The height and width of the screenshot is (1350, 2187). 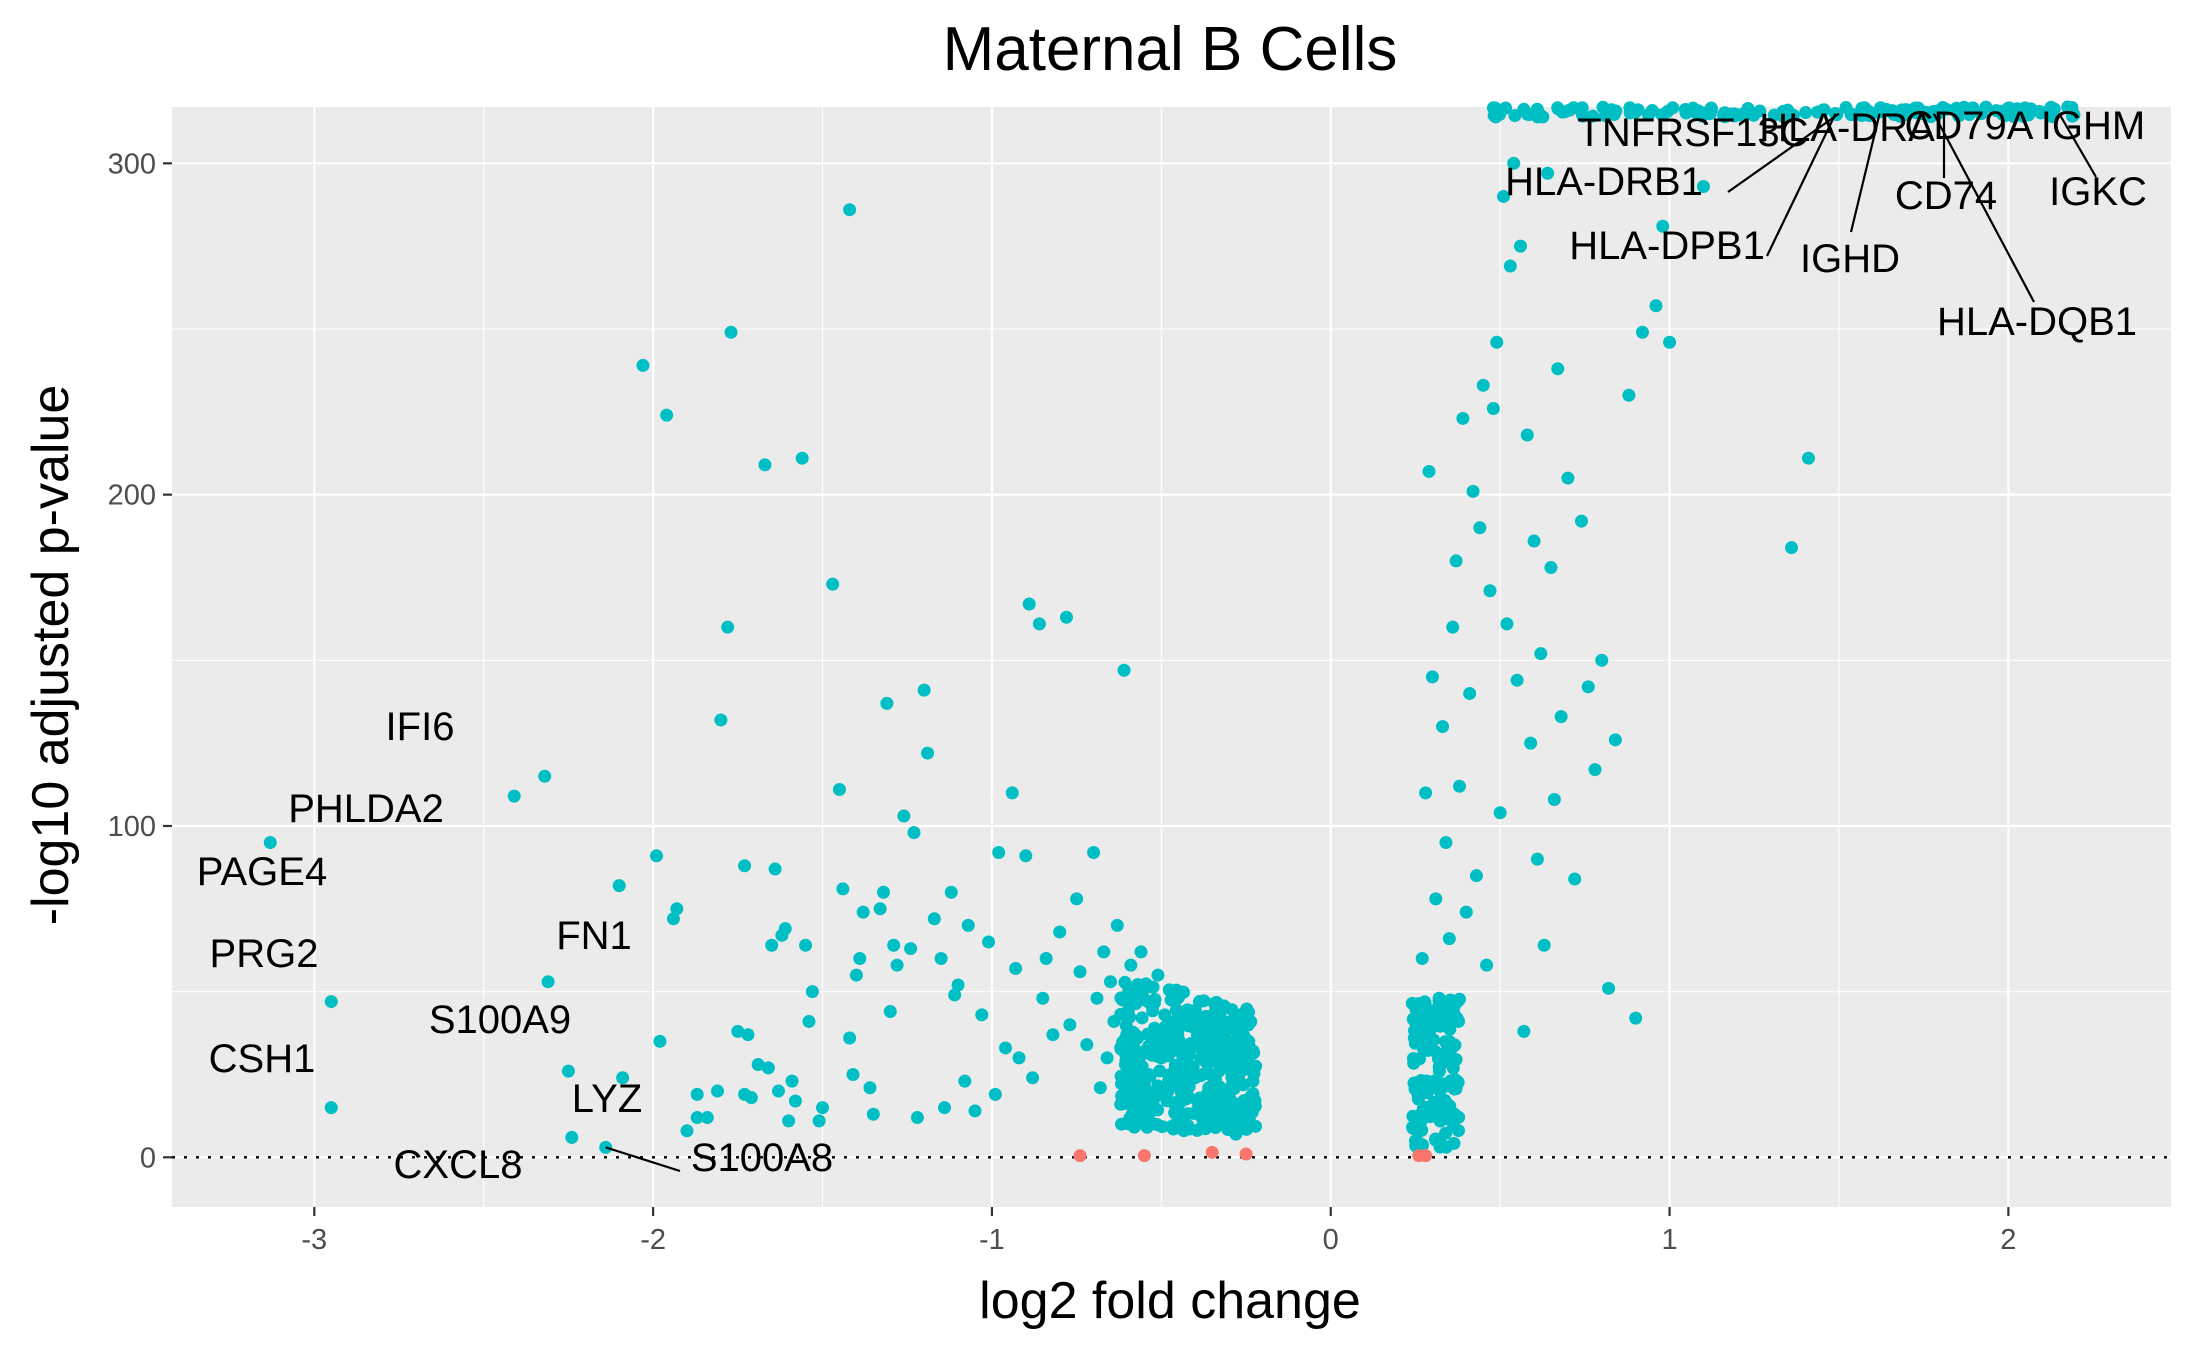 What do you see at coordinates (264, 954) in the screenshot?
I see `gene-label: PRG2` at bounding box center [264, 954].